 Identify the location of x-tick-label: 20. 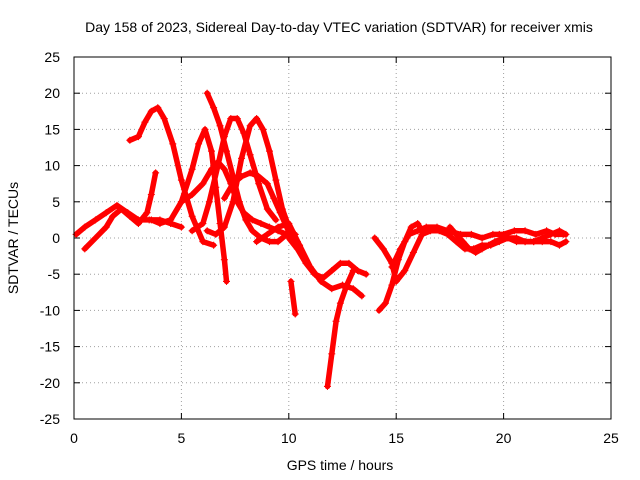
(504, 438).